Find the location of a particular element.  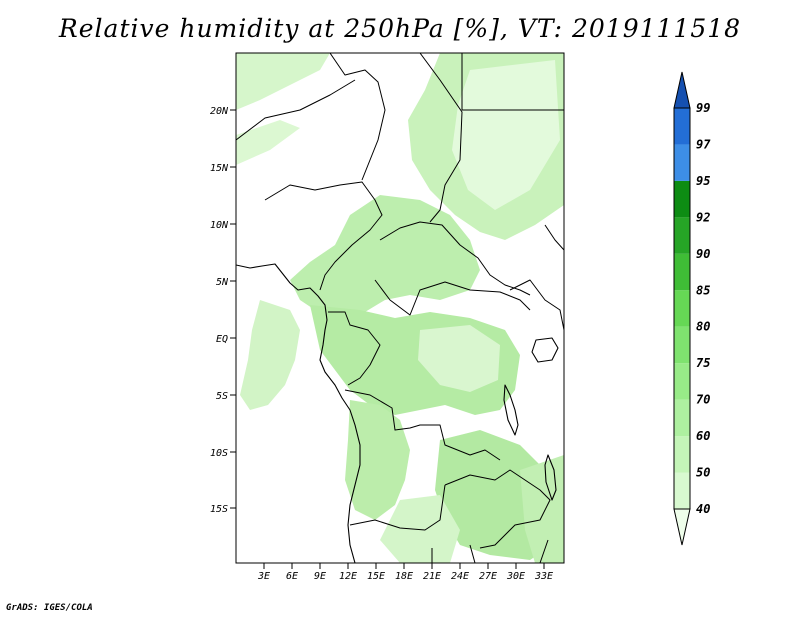

border-niger-north is located at coordinates (296, 110).